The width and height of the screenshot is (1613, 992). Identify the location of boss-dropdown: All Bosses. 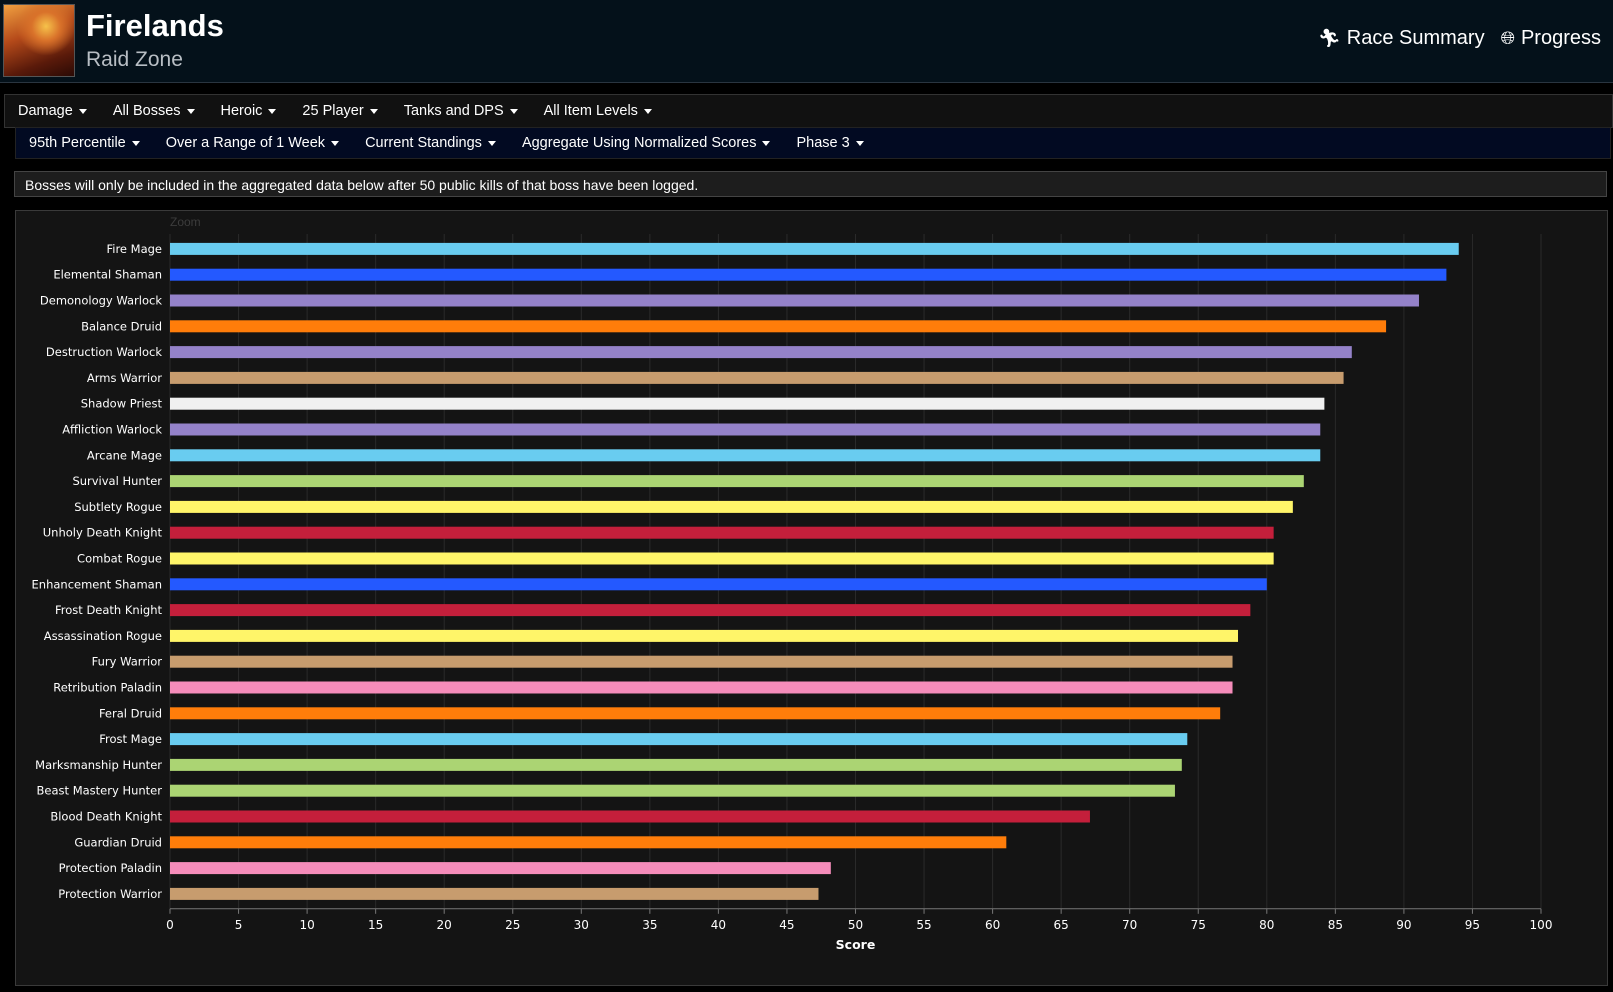
(154, 111).